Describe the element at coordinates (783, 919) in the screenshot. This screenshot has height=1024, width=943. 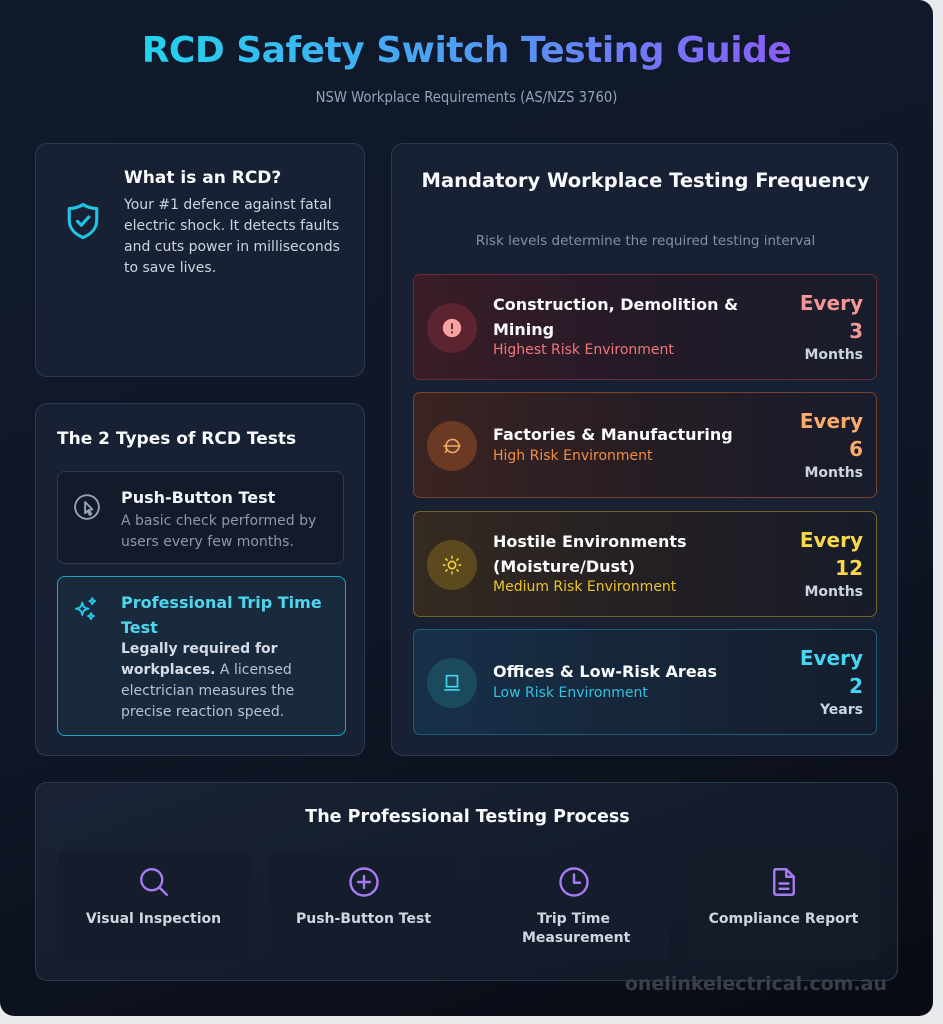
I see `process-step-label: Compliance Report` at that location.